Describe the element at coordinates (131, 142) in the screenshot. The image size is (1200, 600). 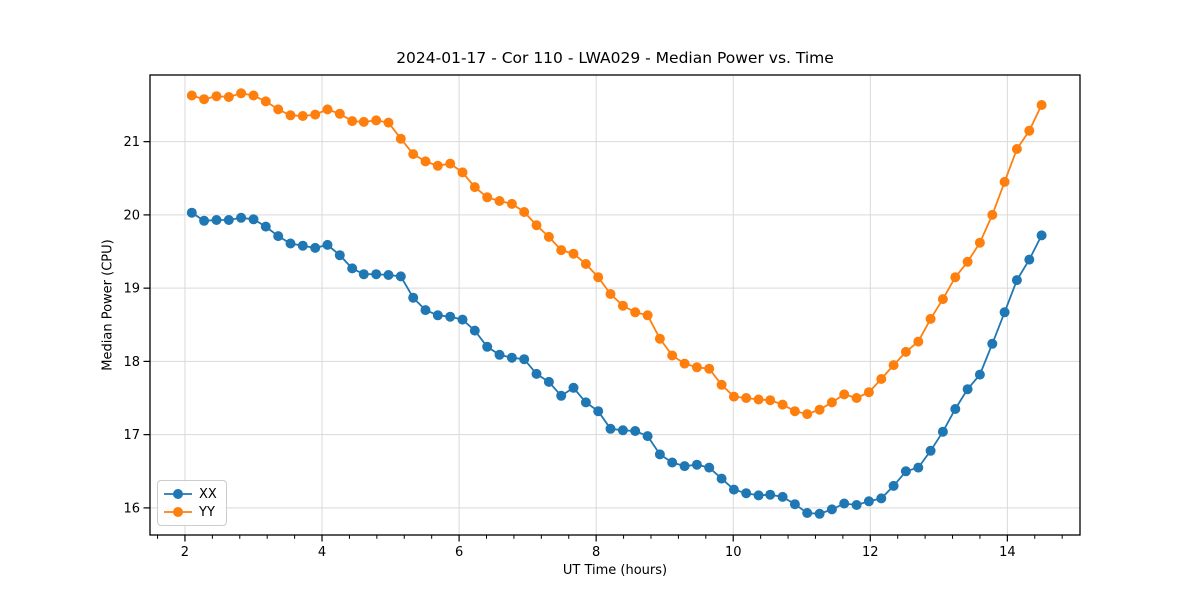
I see `y-tick-label: 21` at that location.